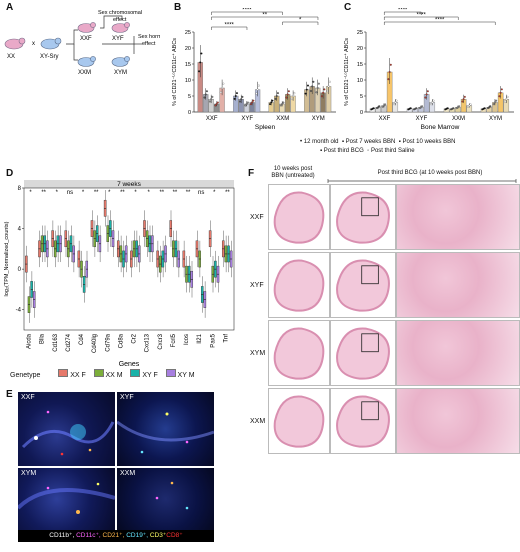 The width and height of the screenshot is (520, 552). Describe the element at coordinates (265, 18) in the screenshot. I see `significance-bracket` at that location.